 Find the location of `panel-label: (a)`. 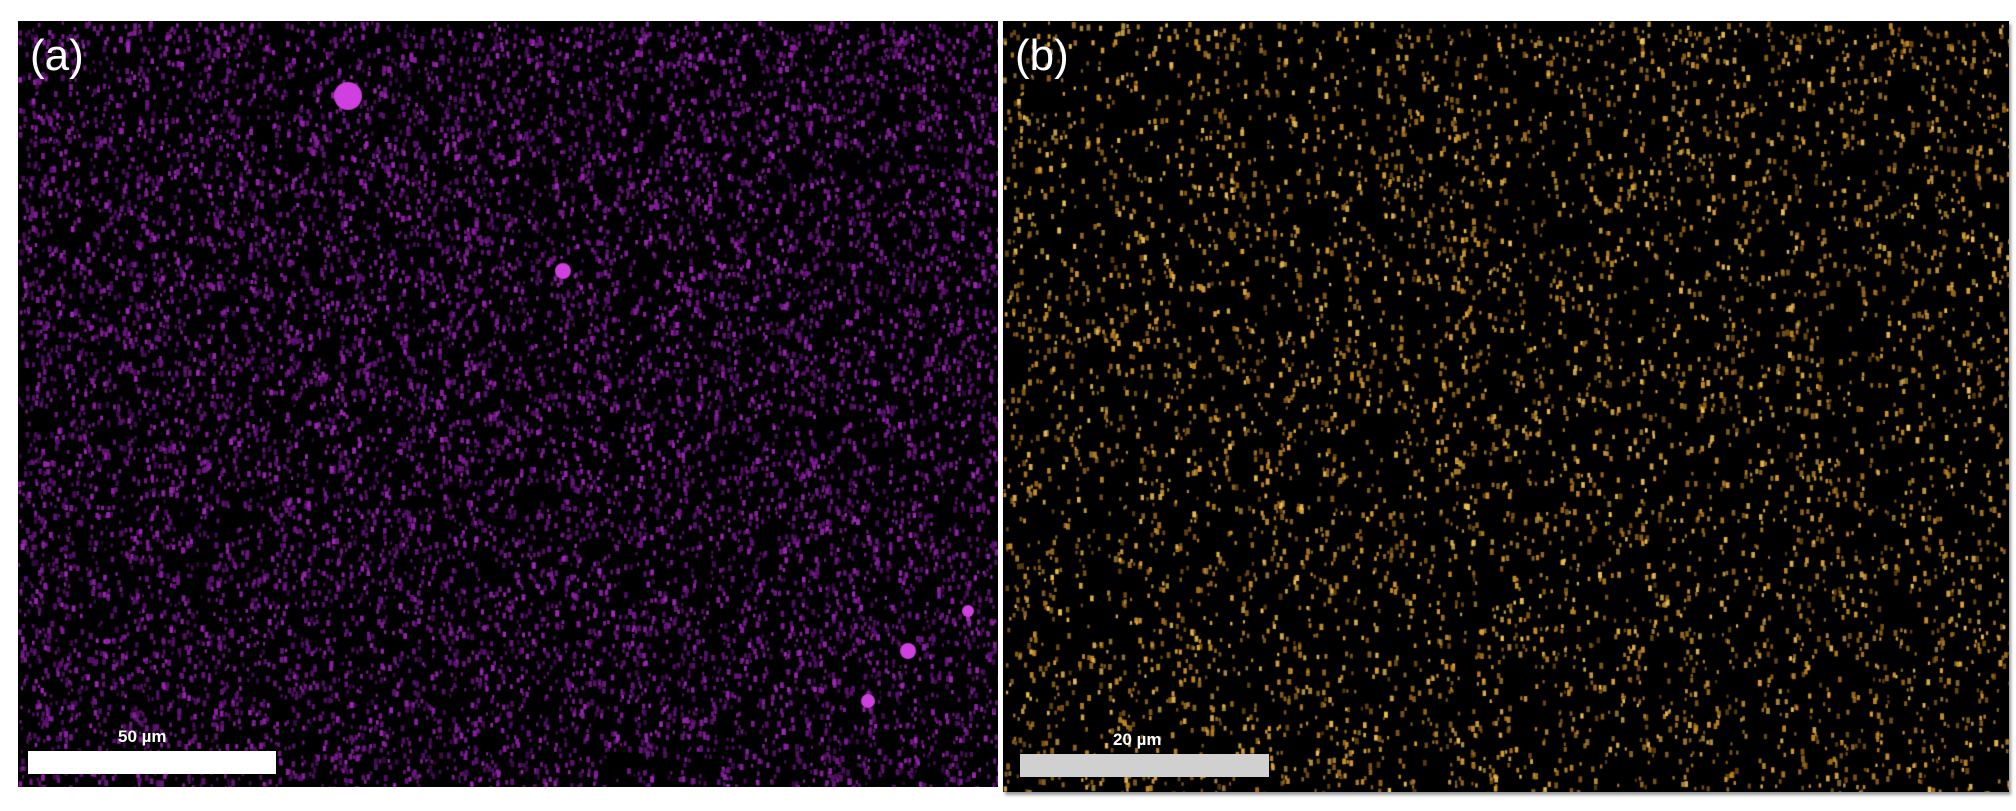

panel-label: (a) is located at coordinates (57, 55).